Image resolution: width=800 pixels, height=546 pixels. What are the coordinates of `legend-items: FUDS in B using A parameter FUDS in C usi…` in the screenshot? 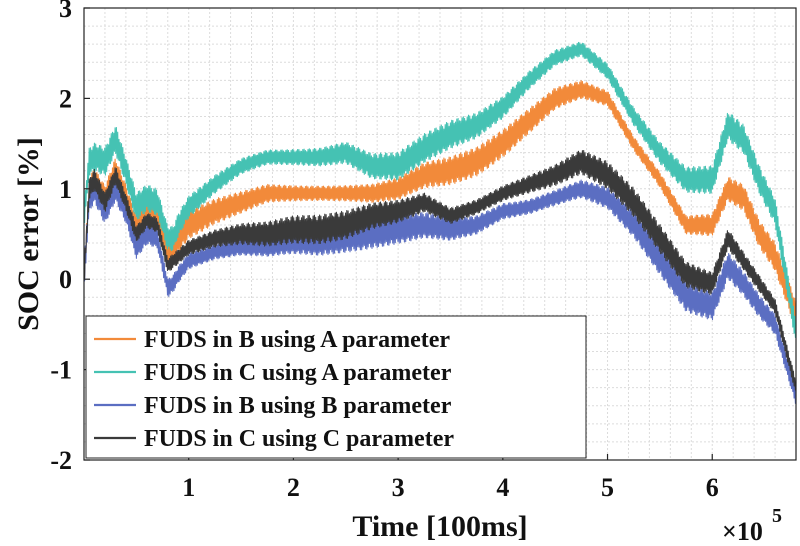 It's located at (274, 389).